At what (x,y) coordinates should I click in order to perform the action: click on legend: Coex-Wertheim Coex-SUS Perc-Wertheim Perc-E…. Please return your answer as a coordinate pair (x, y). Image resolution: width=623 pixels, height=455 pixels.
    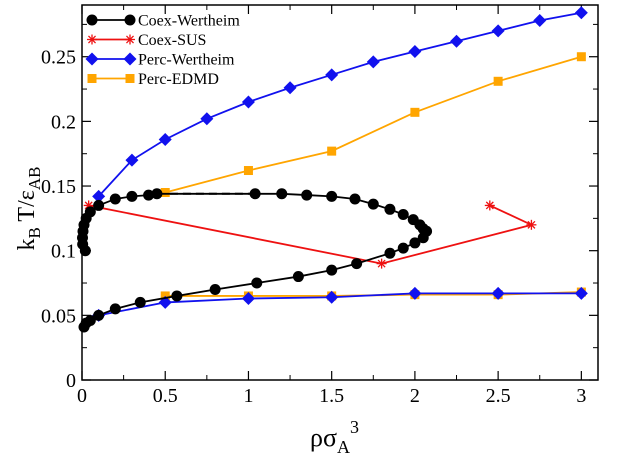
    Looking at the image, I should click on (162, 50).